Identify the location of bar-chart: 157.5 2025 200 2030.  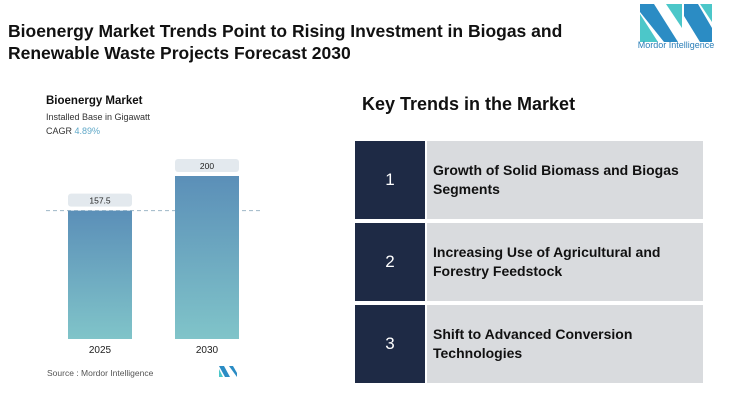
(154, 257).